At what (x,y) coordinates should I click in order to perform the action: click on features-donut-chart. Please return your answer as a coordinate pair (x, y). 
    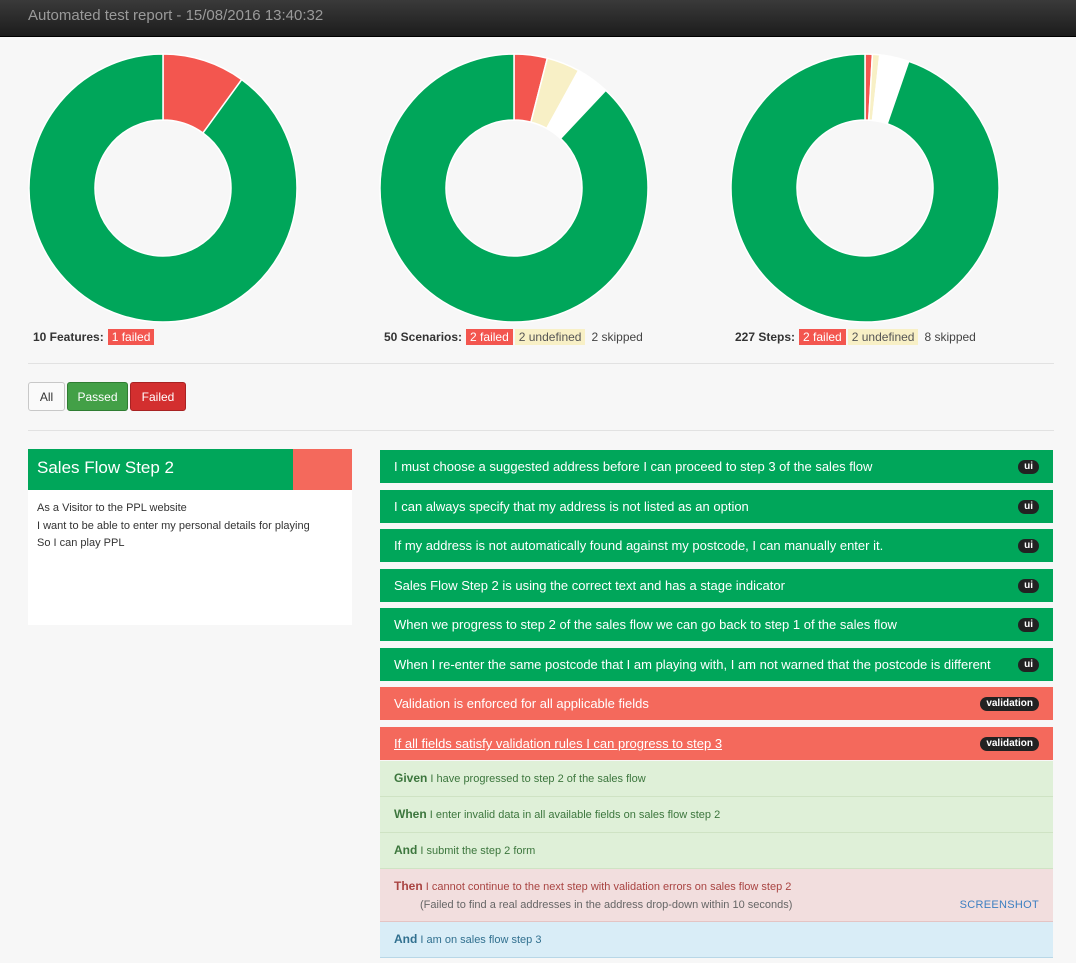
    Looking at the image, I should click on (163, 188).